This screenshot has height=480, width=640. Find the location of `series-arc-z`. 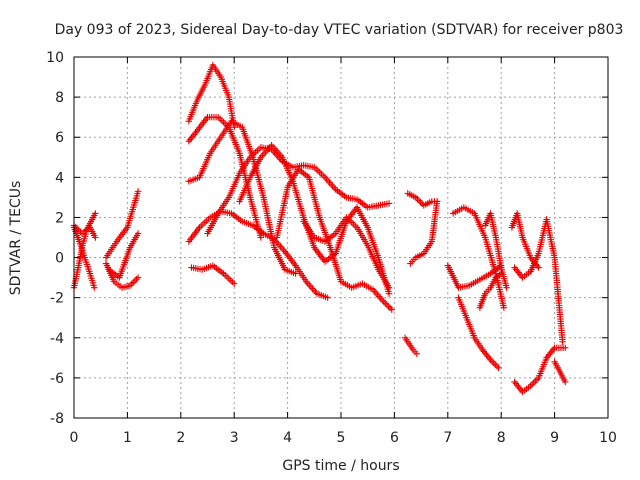

series-arc-z is located at coordinates (540, 370).